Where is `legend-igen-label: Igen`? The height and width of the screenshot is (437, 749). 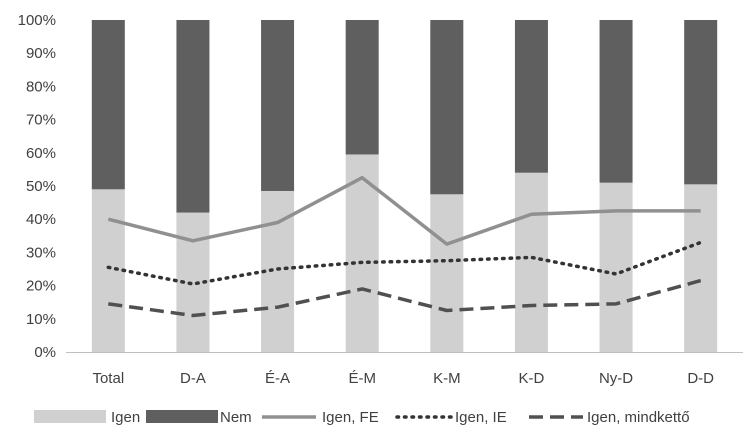 legend-igen-label: Igen is located at coordinates (125, 417).